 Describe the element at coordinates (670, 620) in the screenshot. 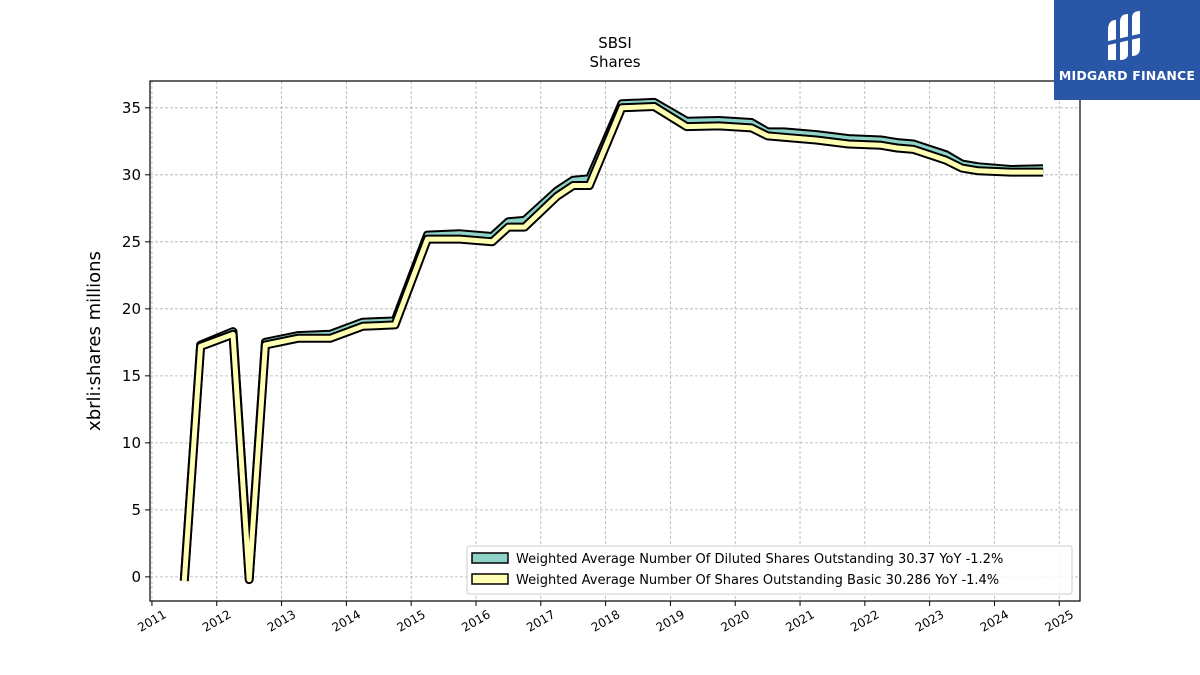

I see `x-tick-label: 2019` at that location.